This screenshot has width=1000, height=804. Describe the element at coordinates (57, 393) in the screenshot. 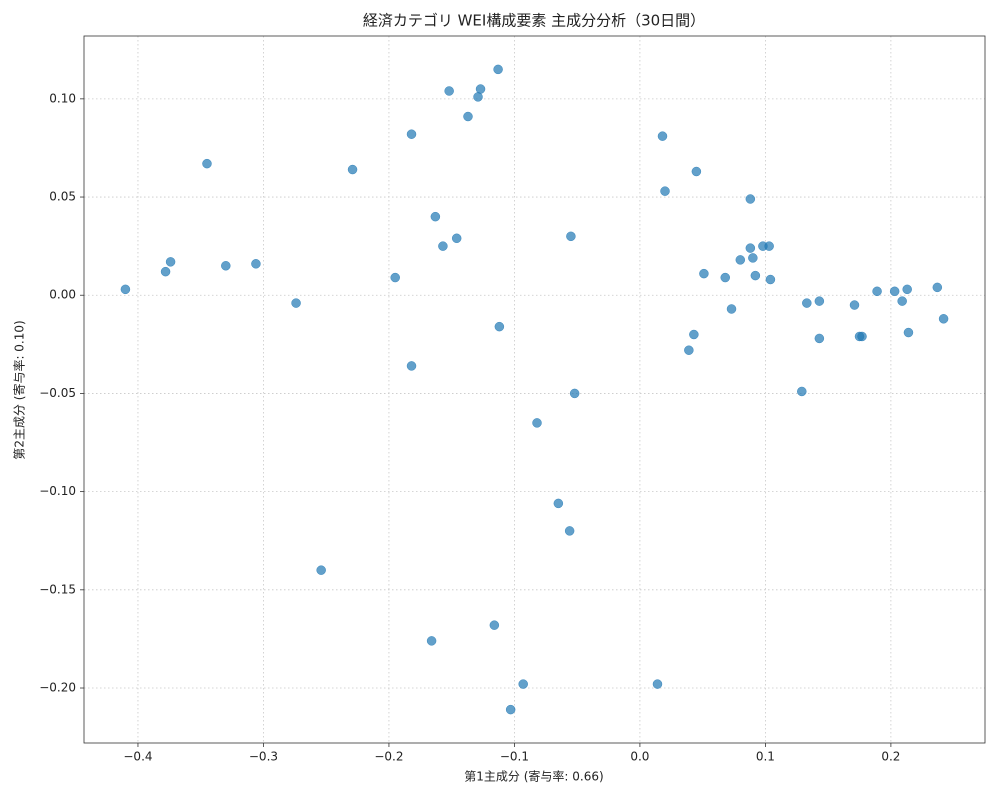

I see `y-tick-label: −0.05` at that location.